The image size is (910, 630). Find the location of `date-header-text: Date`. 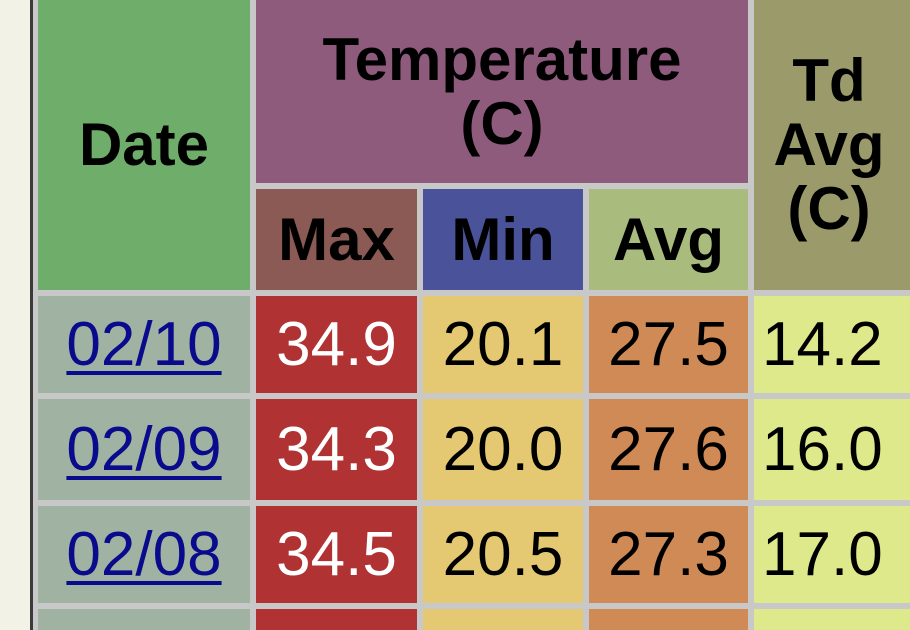

date-header-text: Date is located at coordinates (144, 144).